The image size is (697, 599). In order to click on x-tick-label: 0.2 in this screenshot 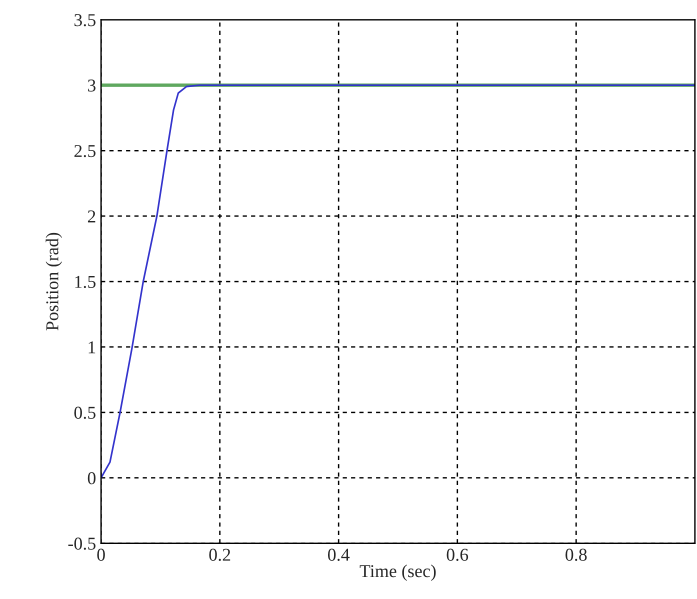, I will do `click(219, 554)`.